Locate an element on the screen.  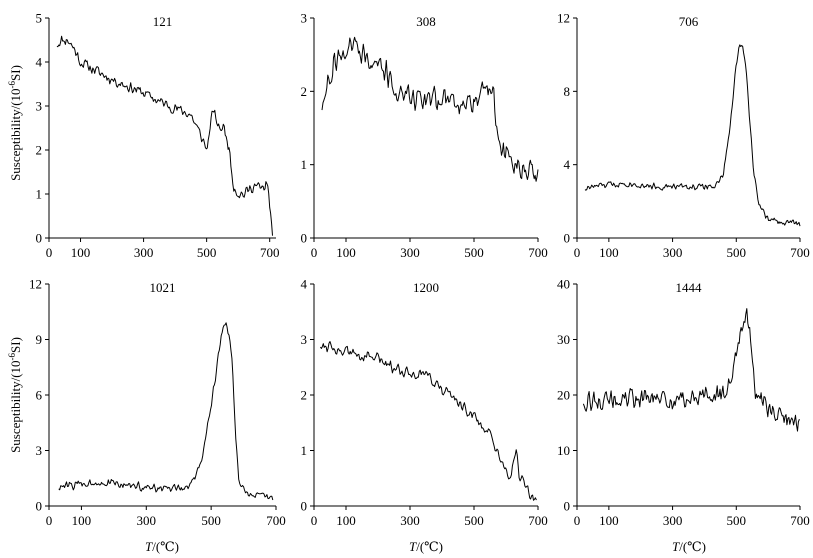
panel-706: 0 4 8 12 0 100 300 500 700 706 is located at coordinates (683, 136).